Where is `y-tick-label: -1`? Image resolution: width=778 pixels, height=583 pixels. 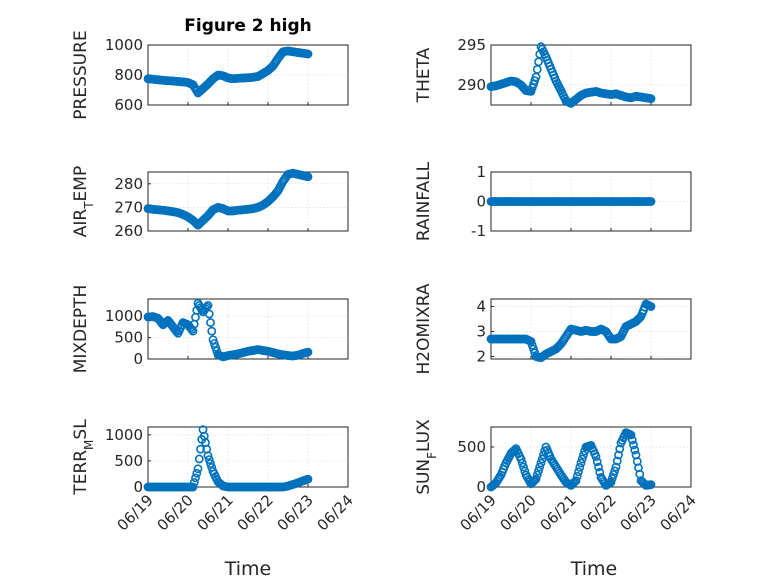
y-tick-label: -1 is located at coordinates (478, 231).